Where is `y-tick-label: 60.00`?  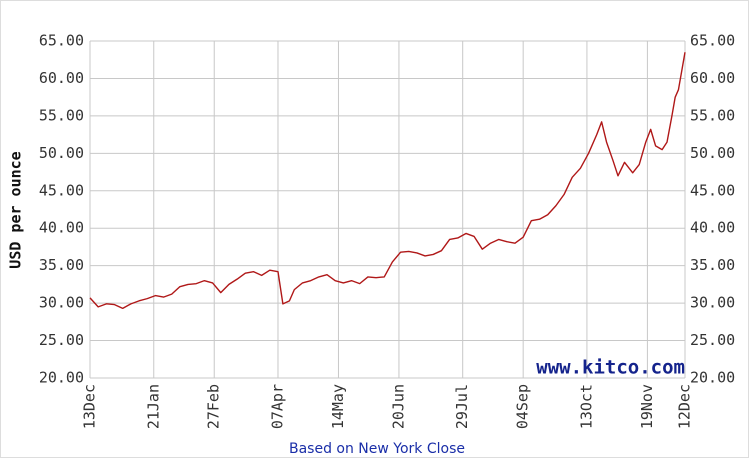
y-tick-label: 60.00 is located at coordinates (61, 78).